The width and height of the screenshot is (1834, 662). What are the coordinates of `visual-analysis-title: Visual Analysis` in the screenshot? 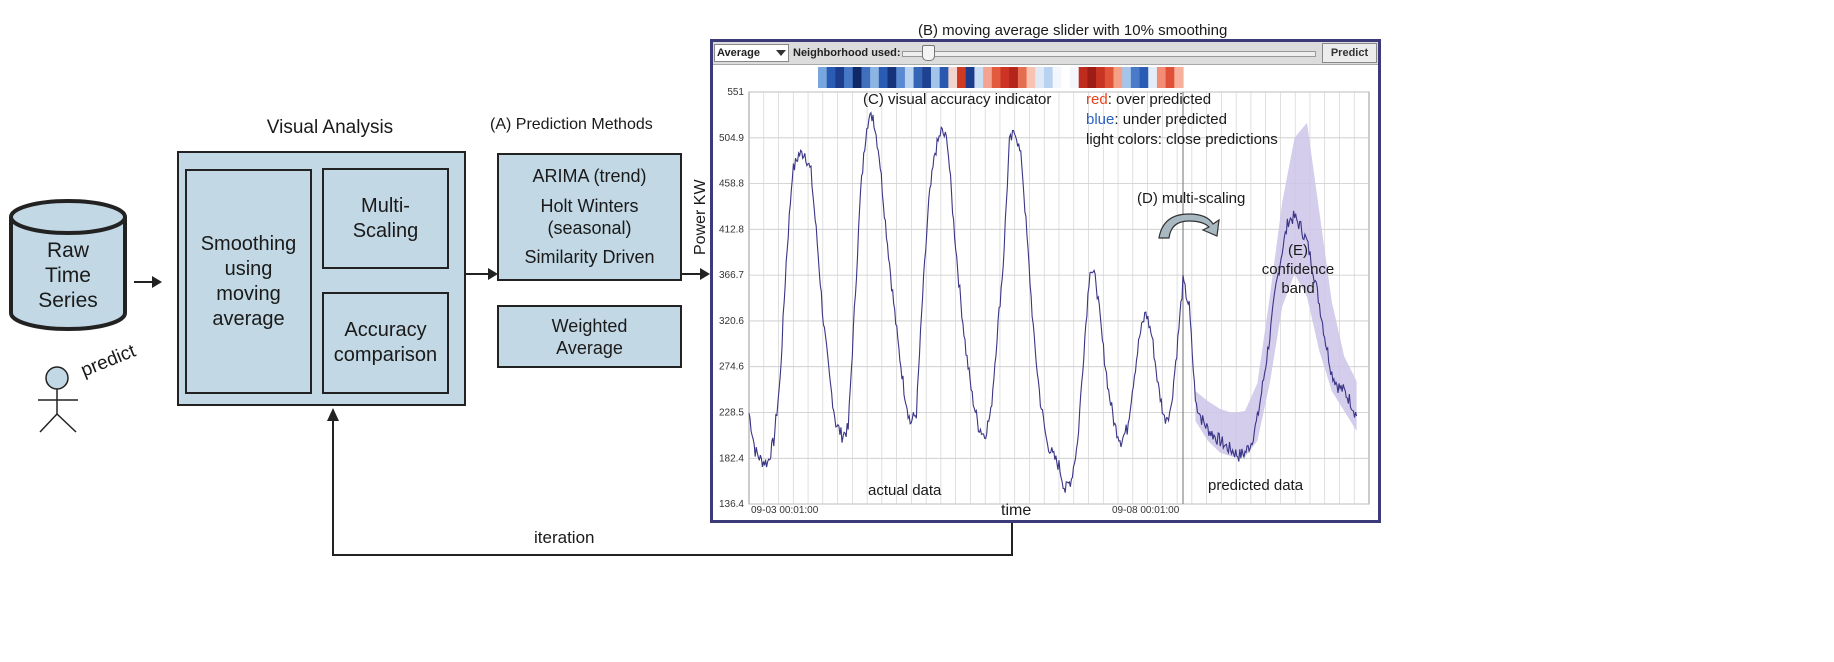 It's located at (330, 127).